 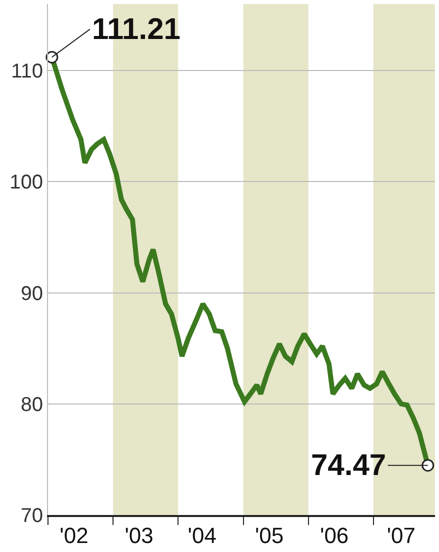 I want to click on x-tick-label: '07, so click(x=401, y=535).